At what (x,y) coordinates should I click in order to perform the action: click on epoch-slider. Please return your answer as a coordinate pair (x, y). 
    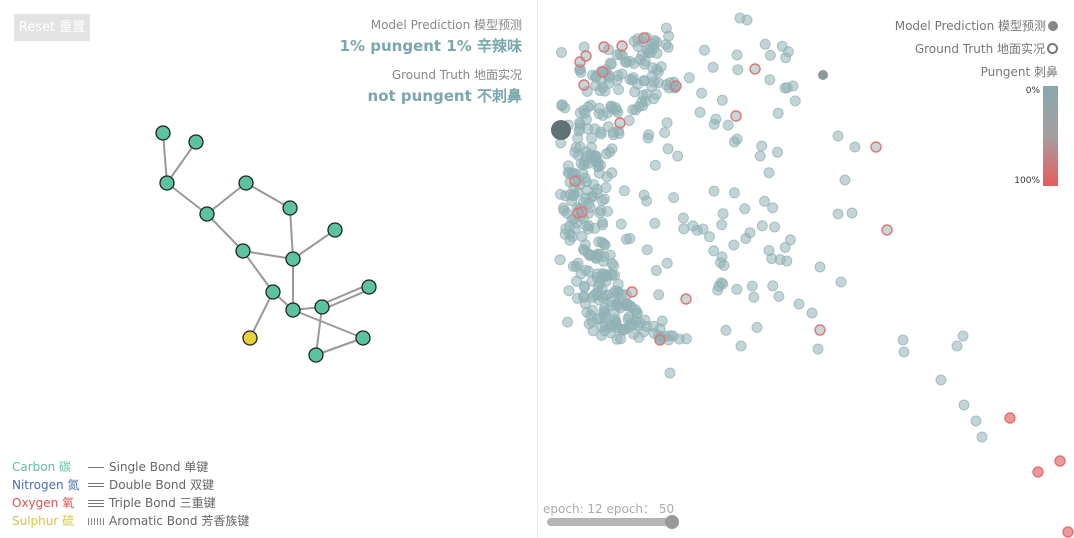
    Looking at the image, I should click on (613, 522).